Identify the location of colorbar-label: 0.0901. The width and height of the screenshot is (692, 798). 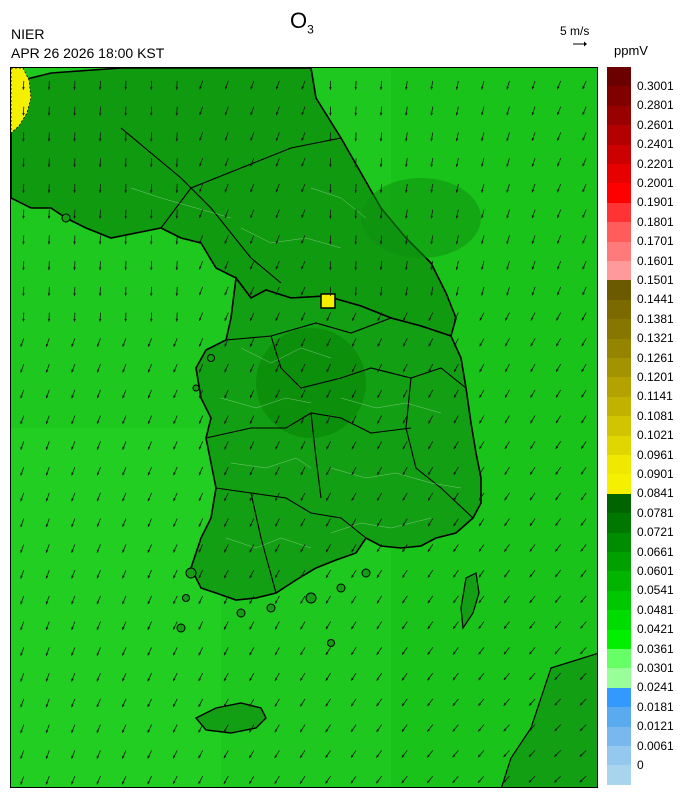
(655, 474).